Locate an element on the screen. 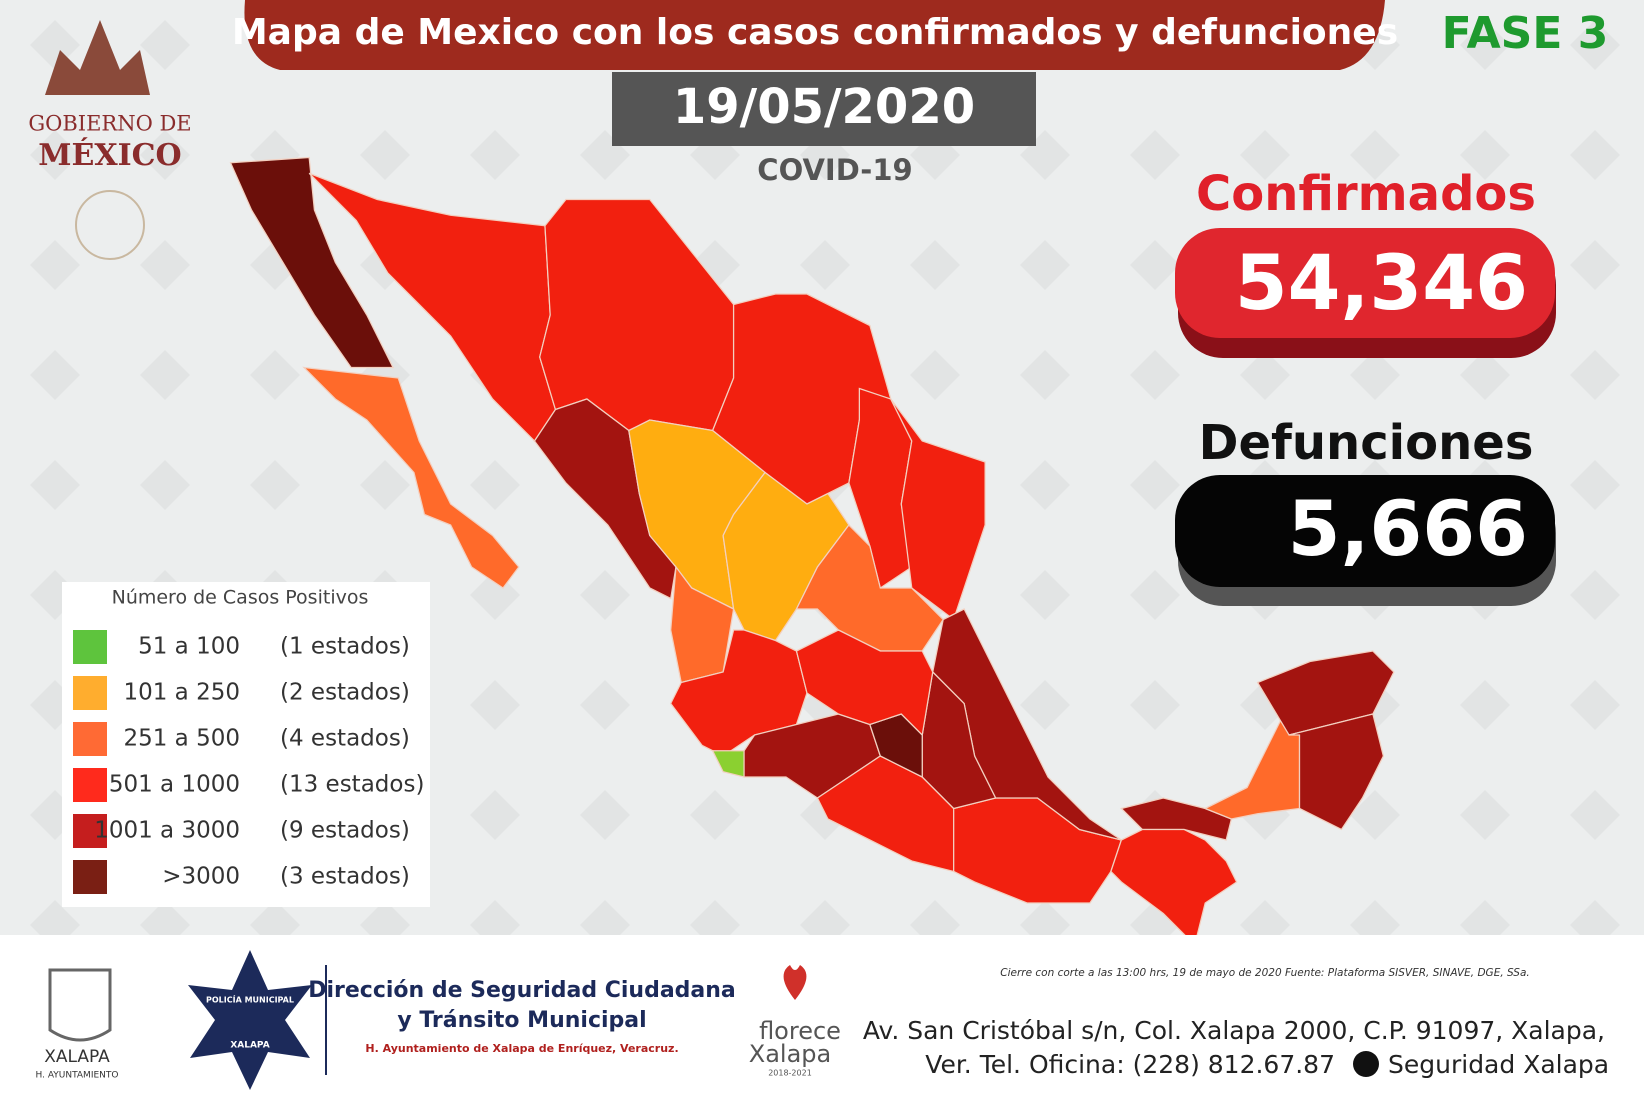 This screenshot has height=1104, width=1644. confirmed-value: 54,346 is located at coordinates (1381, 282).